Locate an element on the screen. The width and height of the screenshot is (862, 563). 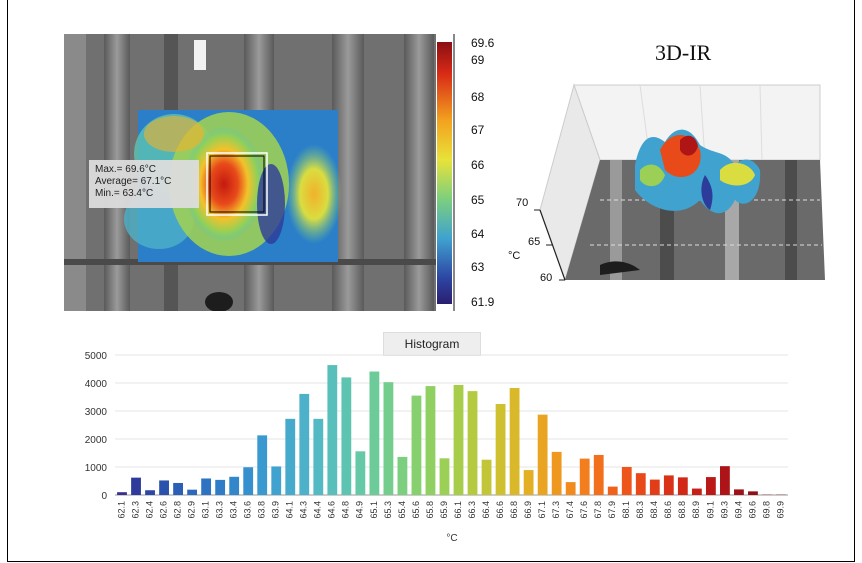
x-tick-label: 62.3 is located at coordinates (135, 510).